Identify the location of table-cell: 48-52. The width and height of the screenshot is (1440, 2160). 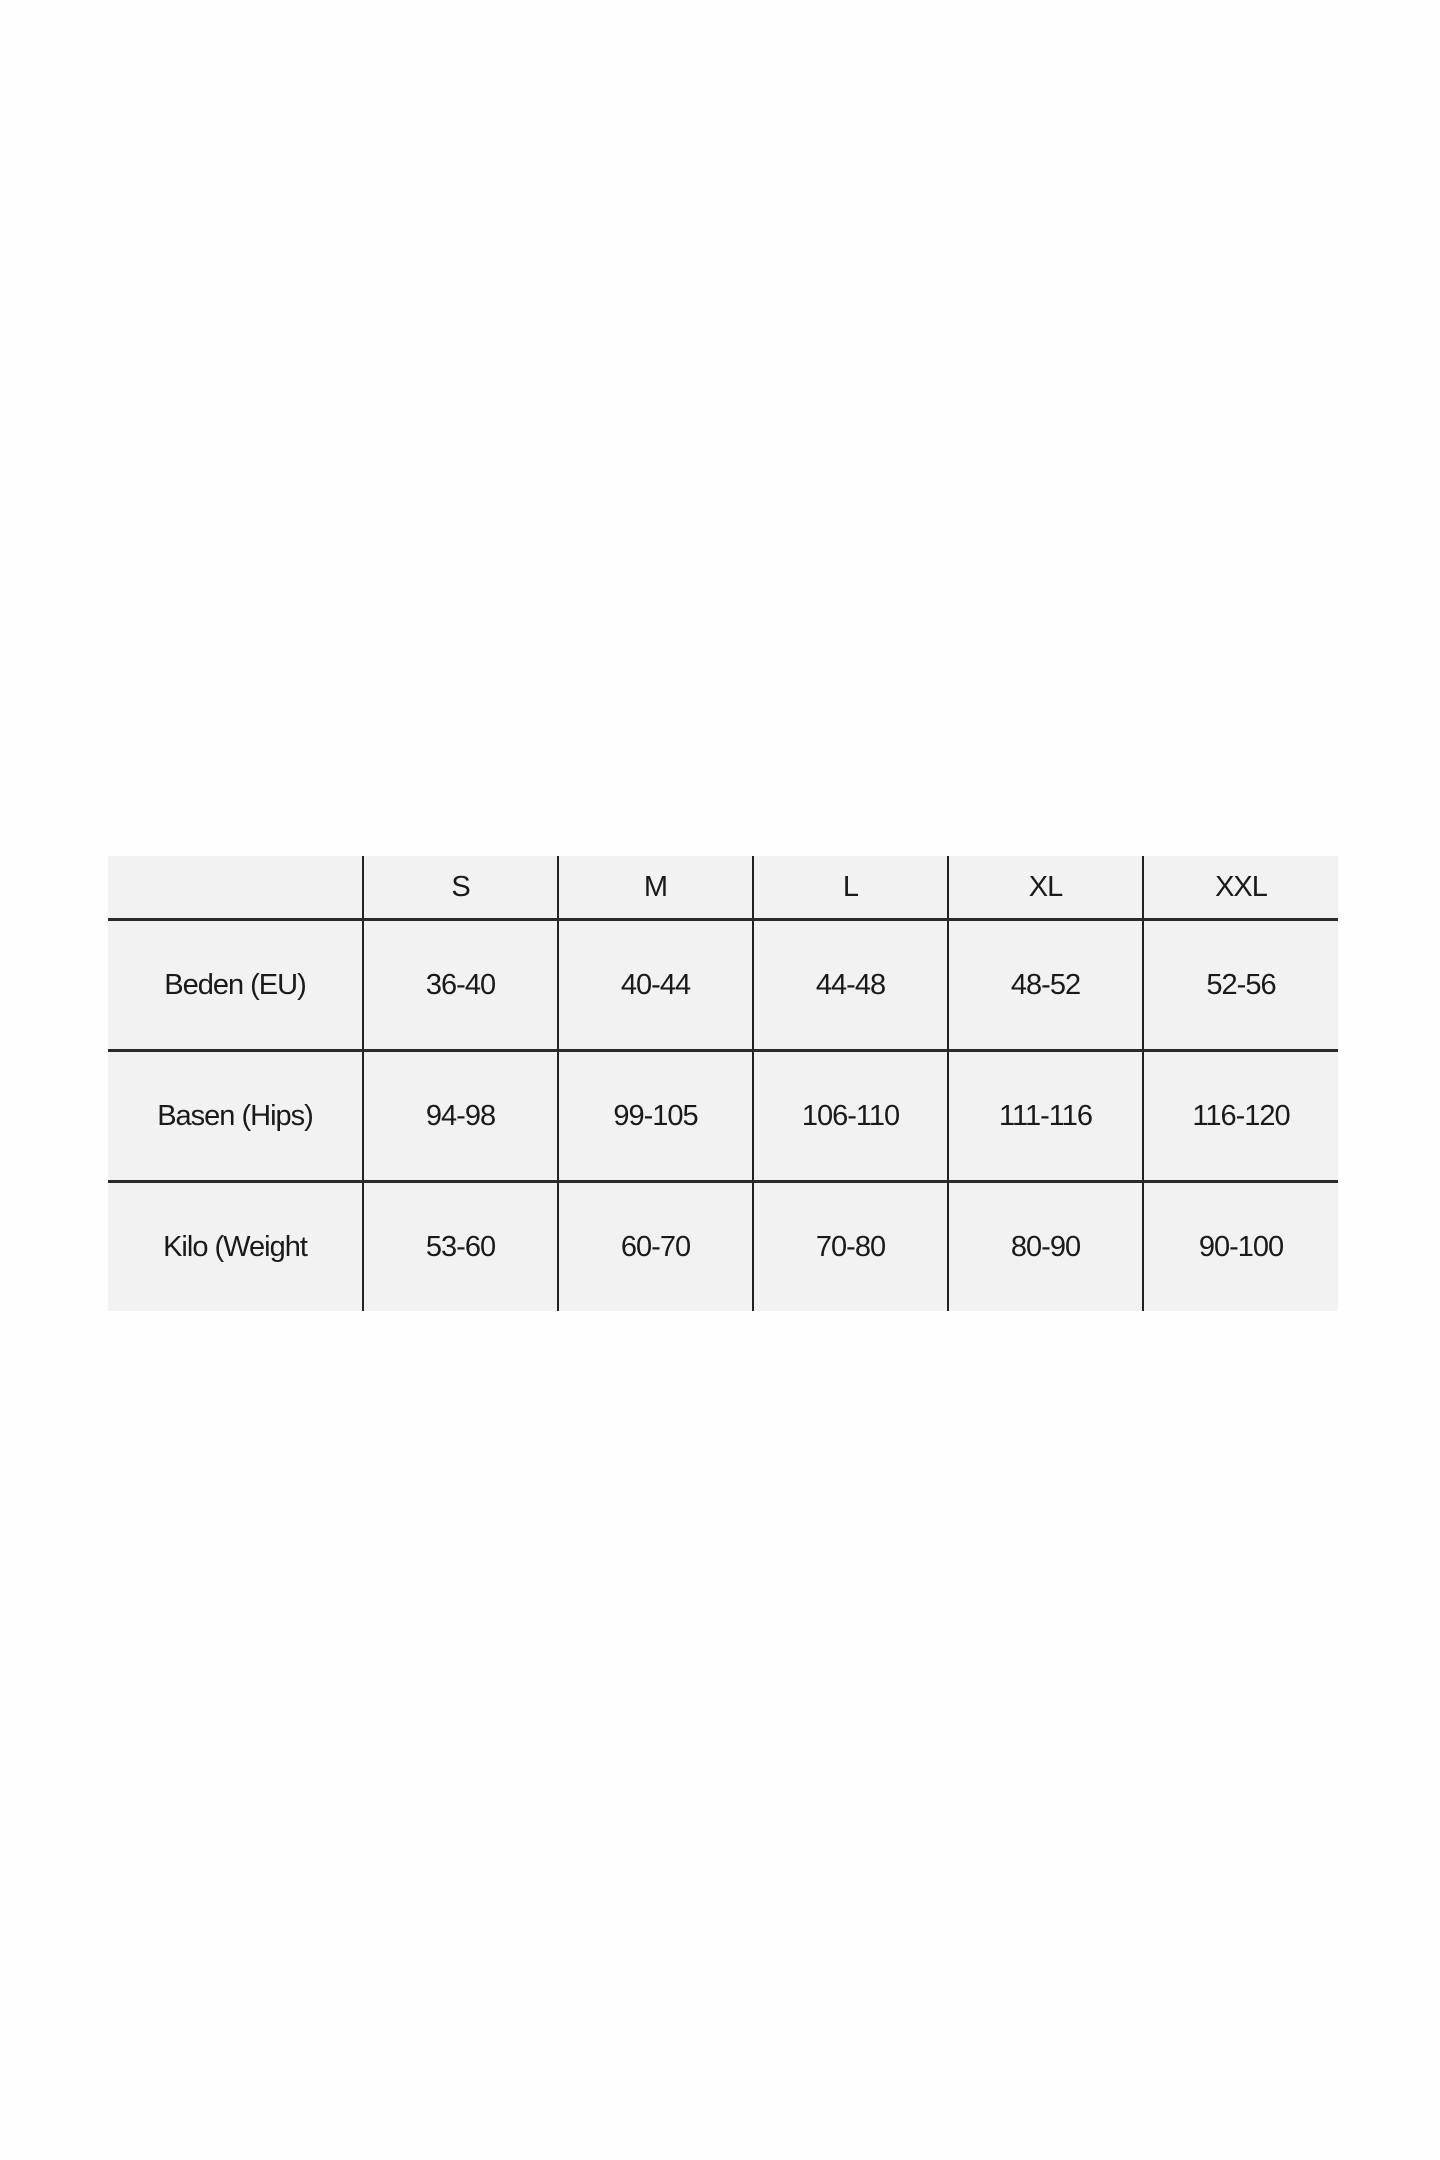
(1045, 984).